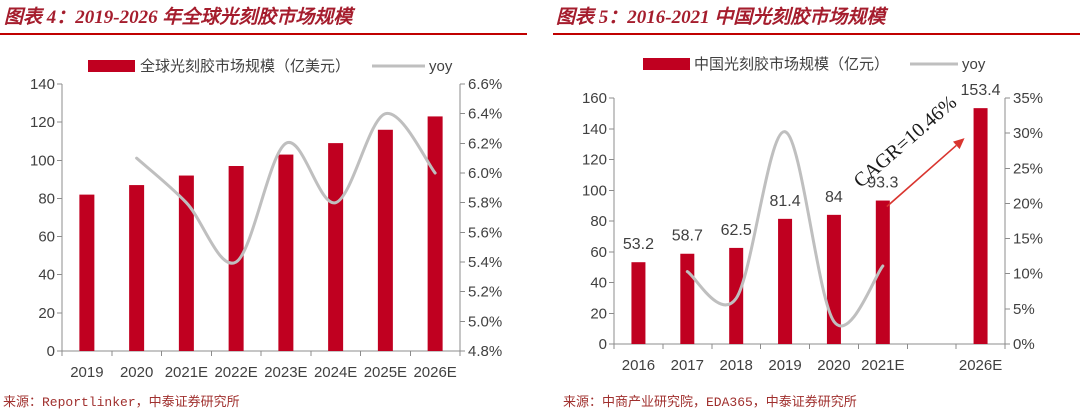  I want to click on x-tick-label: 2018, so click(736, 365).